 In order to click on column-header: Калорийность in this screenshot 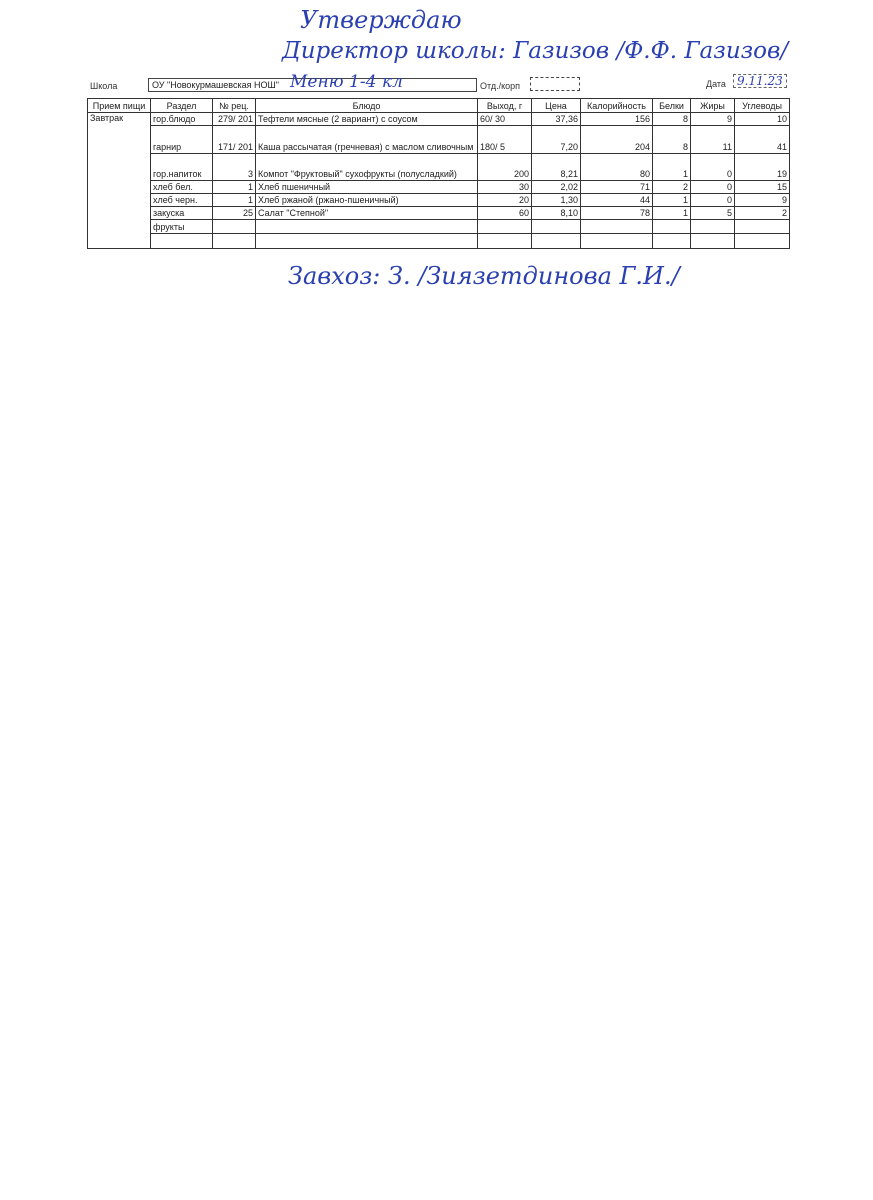, I will do `click(616, 105)`.